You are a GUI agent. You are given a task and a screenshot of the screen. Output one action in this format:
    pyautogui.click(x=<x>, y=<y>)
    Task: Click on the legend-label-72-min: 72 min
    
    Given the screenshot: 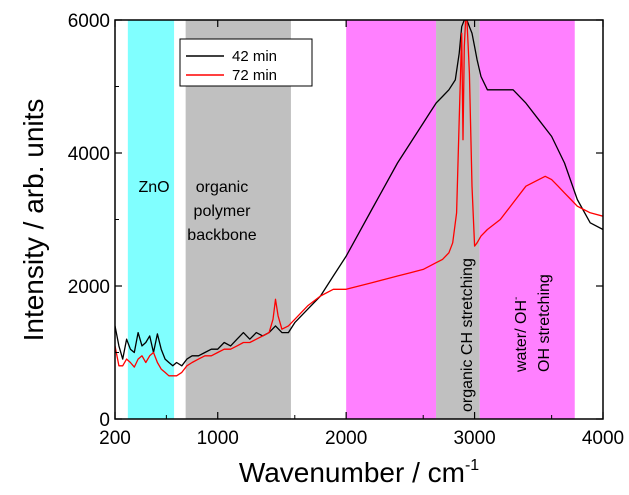 What is the action you would take?
    pyautogui.click(x=254, y=75)
    